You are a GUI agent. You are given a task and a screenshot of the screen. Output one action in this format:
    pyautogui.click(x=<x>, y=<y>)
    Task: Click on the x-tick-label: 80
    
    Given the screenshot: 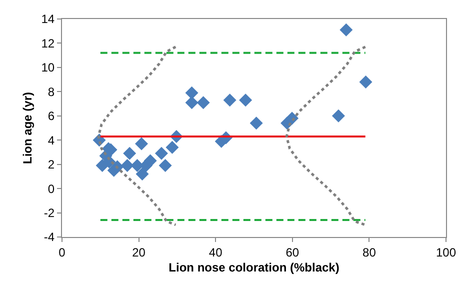 What is the action you would take?
    pyautogui.click(x=369, y=252)
    